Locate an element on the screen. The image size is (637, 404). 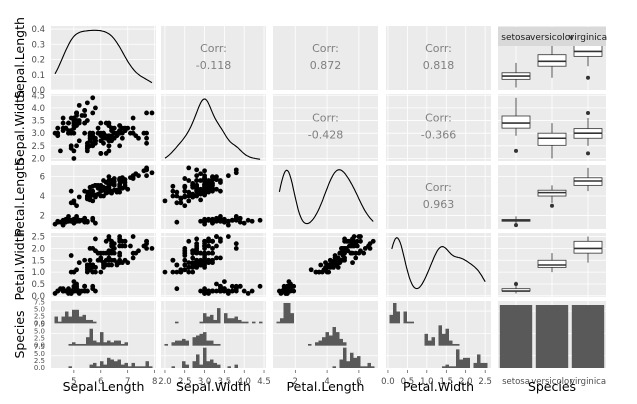
y-tick-label: 0.3 is located at coordinates (38, 45).